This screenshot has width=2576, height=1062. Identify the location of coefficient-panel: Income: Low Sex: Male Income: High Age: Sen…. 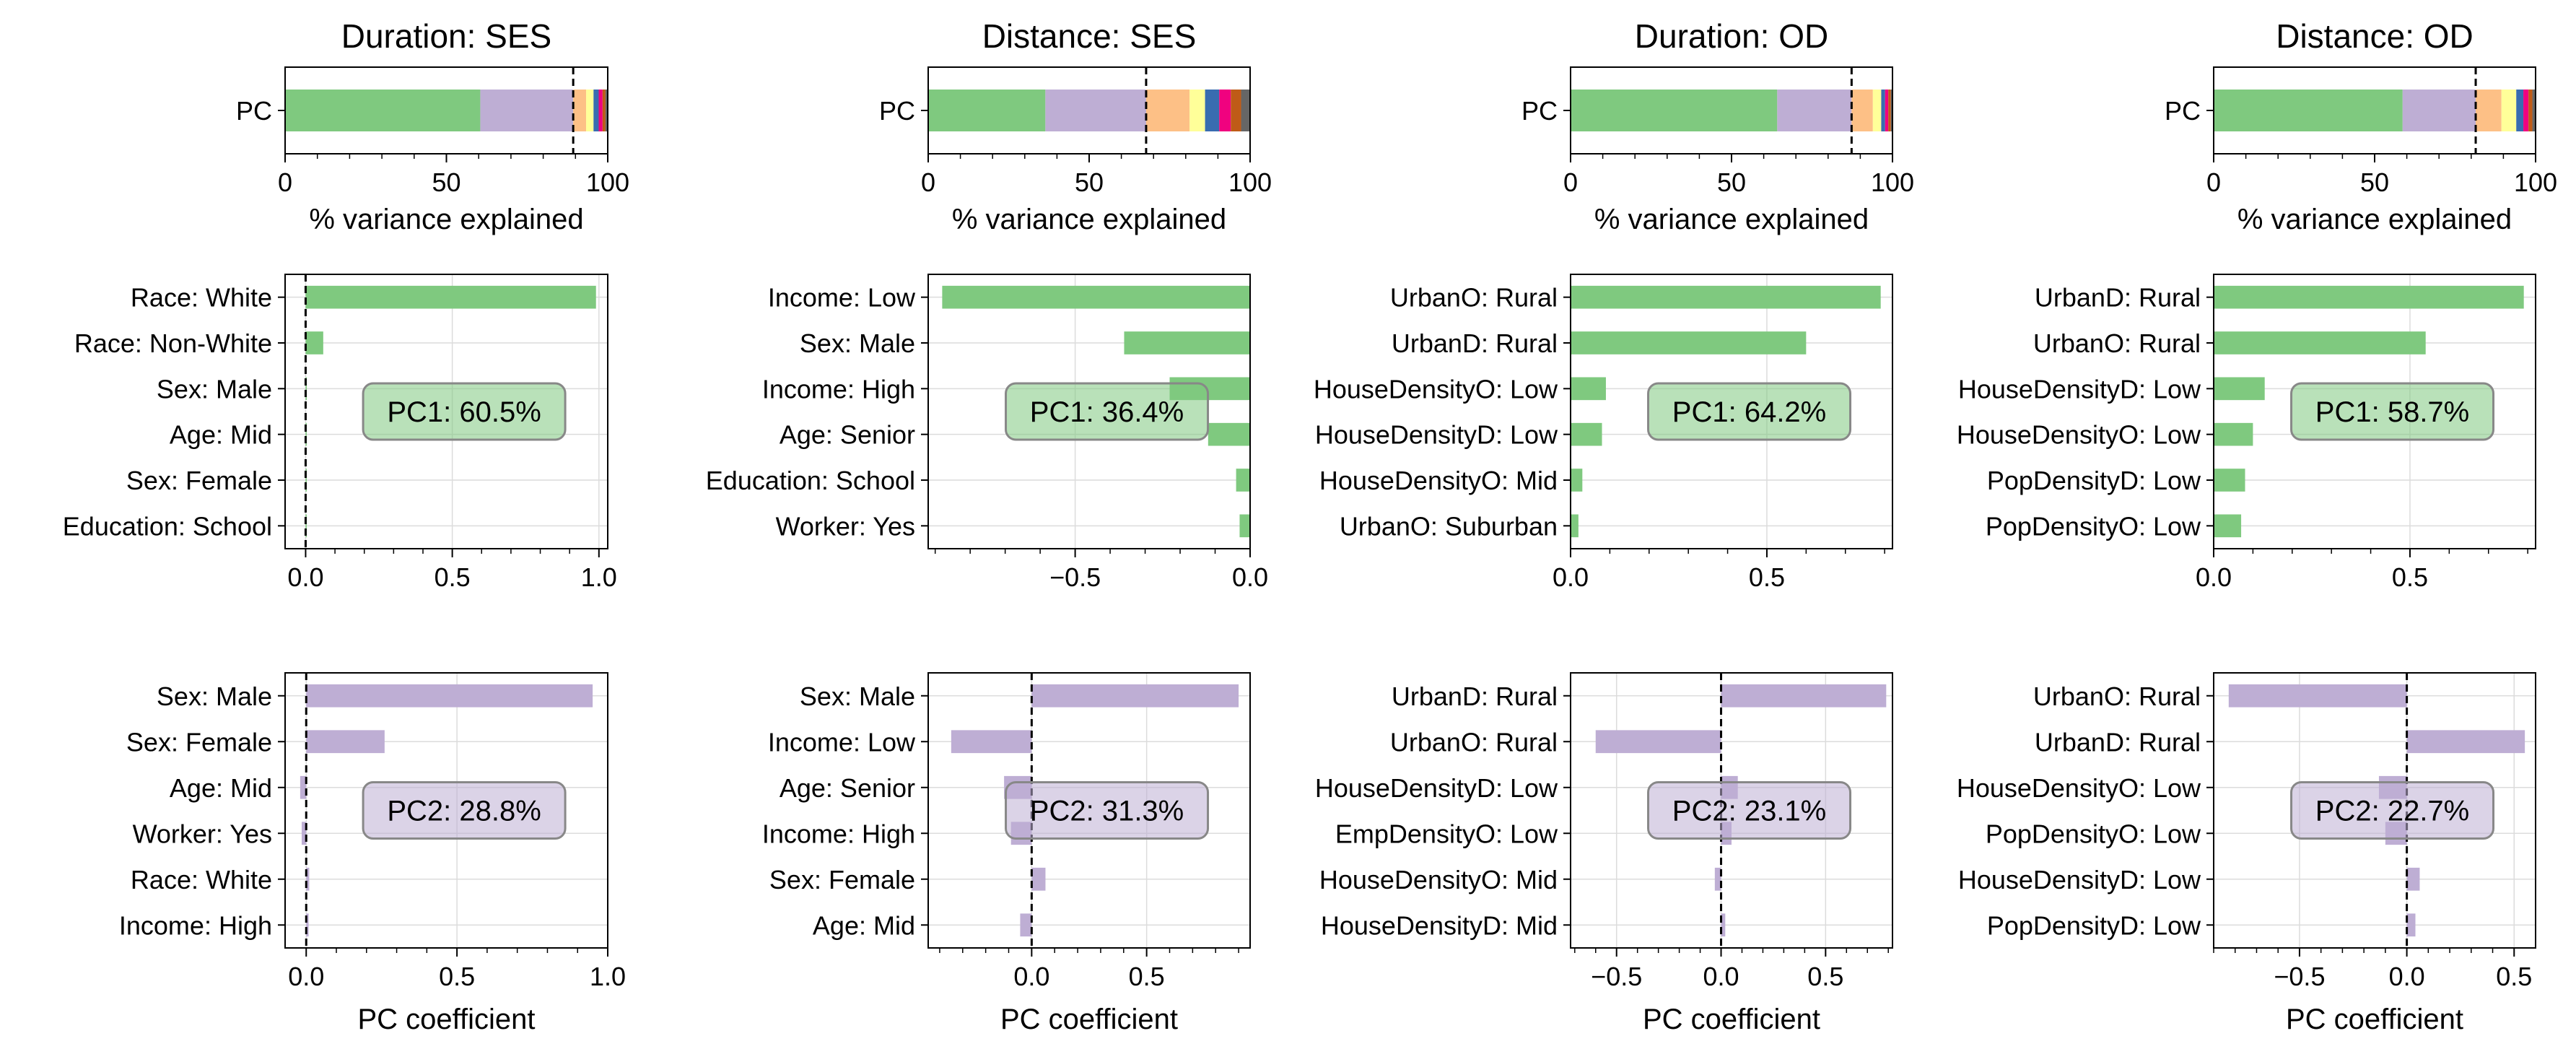
(987, 433).